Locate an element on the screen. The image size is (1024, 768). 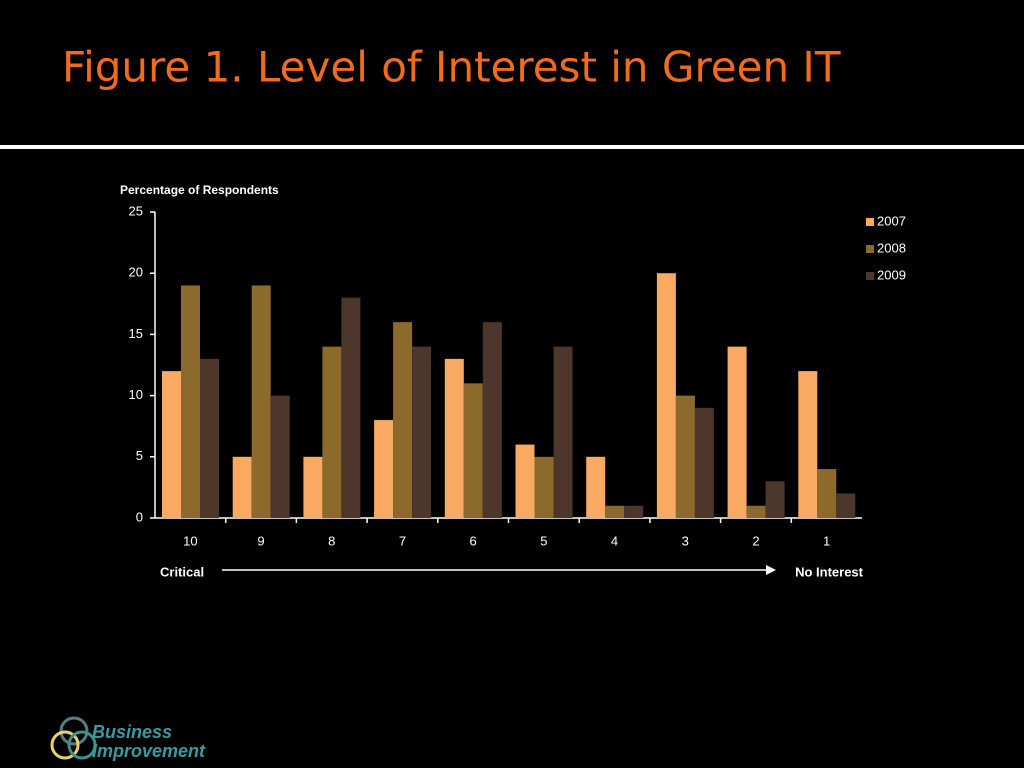
y-tick-label: 0 is located at coordinates (139, 516).